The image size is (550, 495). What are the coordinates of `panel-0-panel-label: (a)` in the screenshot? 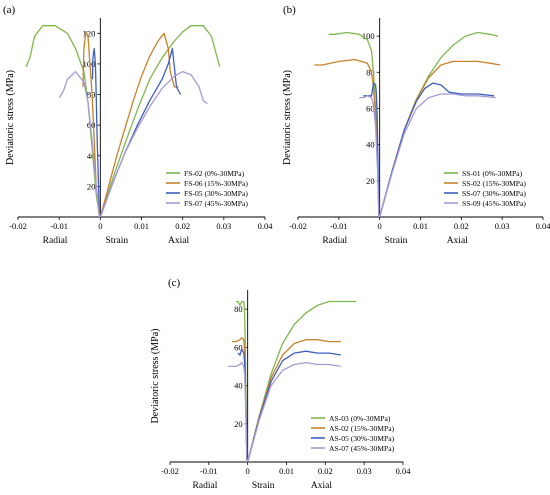 It's located at (9, 10).